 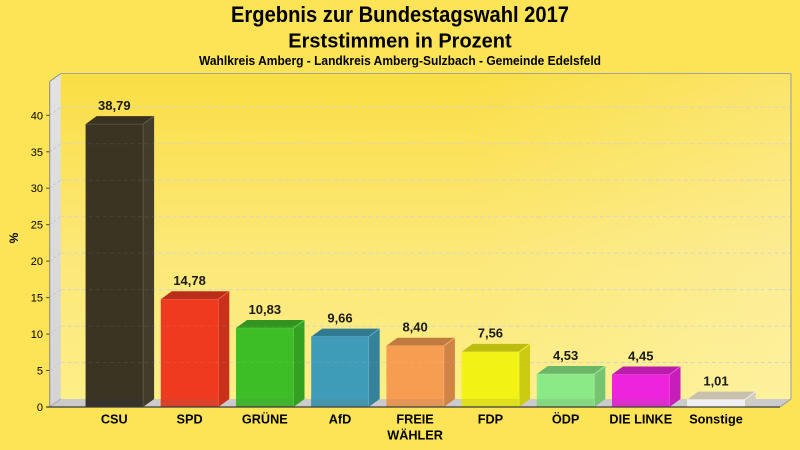 What do you see at coordinates (490, 333) in the screenshot?
I see `svg-text: 7,56` at bounding box center [490, 333].